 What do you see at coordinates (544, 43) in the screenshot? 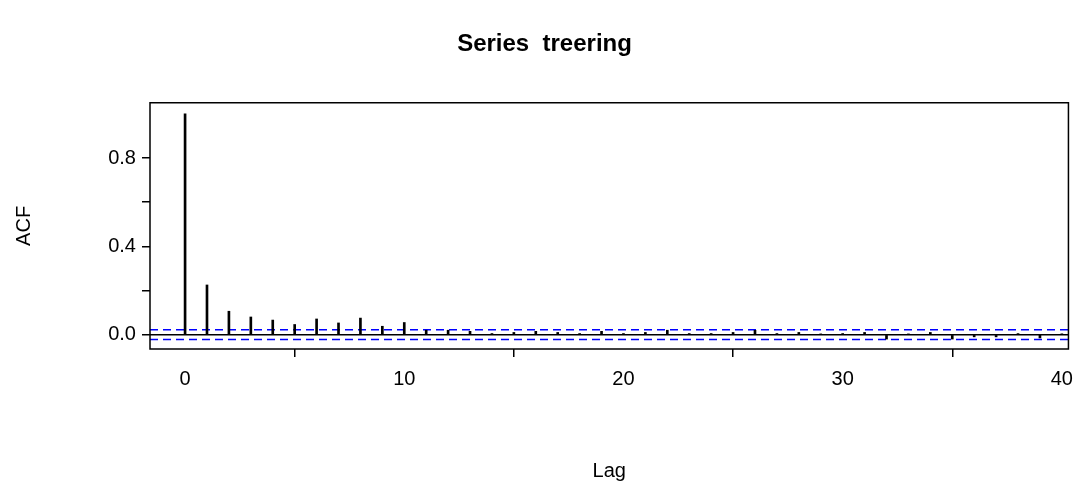
I see `chart-title: Series treering` at bounding box center [544, 43].